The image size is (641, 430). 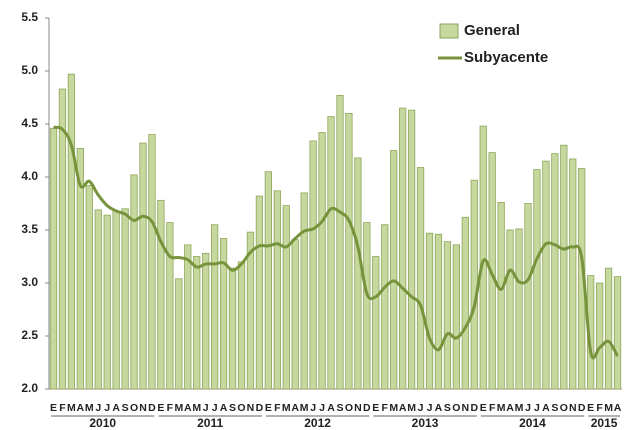 I want to click on y-tick-label: 5.0, so click(x=29, y=70).